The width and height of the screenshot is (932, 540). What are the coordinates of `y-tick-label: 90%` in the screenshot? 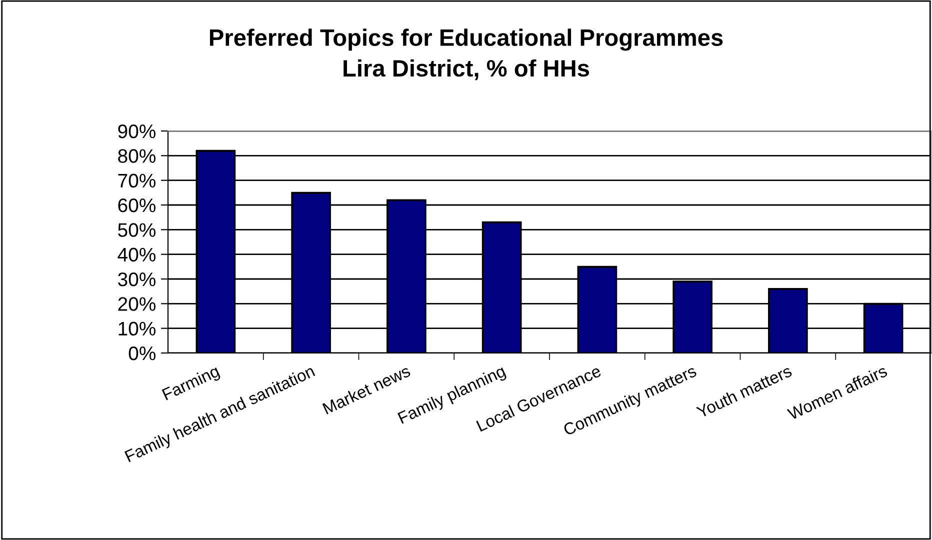 It's located at (137, 131).